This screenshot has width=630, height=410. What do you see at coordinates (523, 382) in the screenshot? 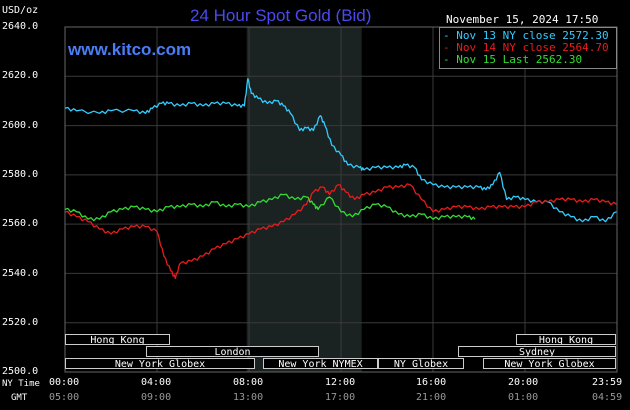
I see `x-tick-ny: 20:00` at bounding box center [523, 382].